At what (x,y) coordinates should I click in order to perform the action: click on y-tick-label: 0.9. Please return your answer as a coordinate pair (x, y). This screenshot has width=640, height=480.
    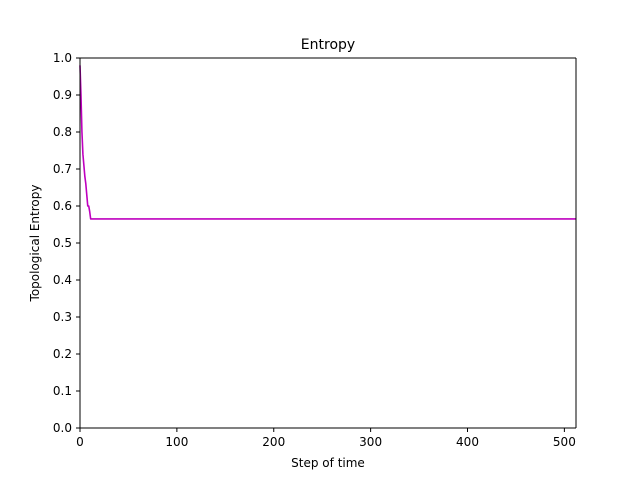
    Looking at the image, I should click on (62, 95).